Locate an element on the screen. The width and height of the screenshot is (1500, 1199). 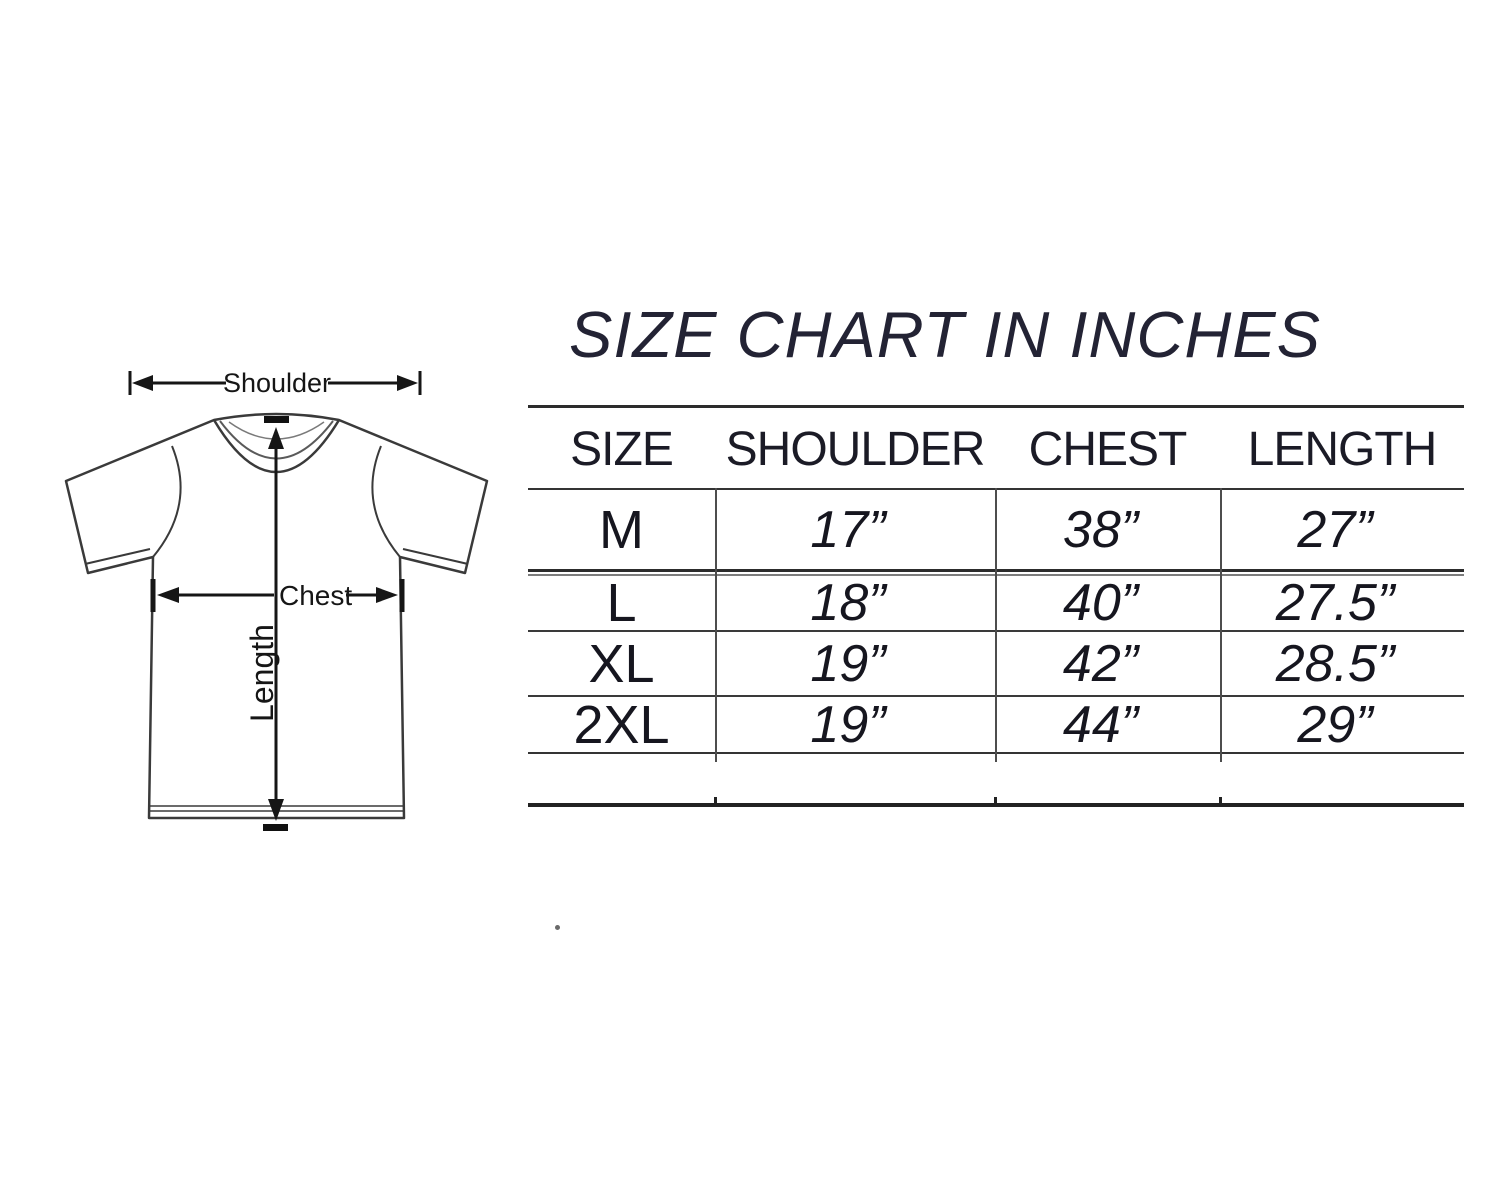
page-title: SIZE CHART IN INCHES is located at coordinates (945, 334).